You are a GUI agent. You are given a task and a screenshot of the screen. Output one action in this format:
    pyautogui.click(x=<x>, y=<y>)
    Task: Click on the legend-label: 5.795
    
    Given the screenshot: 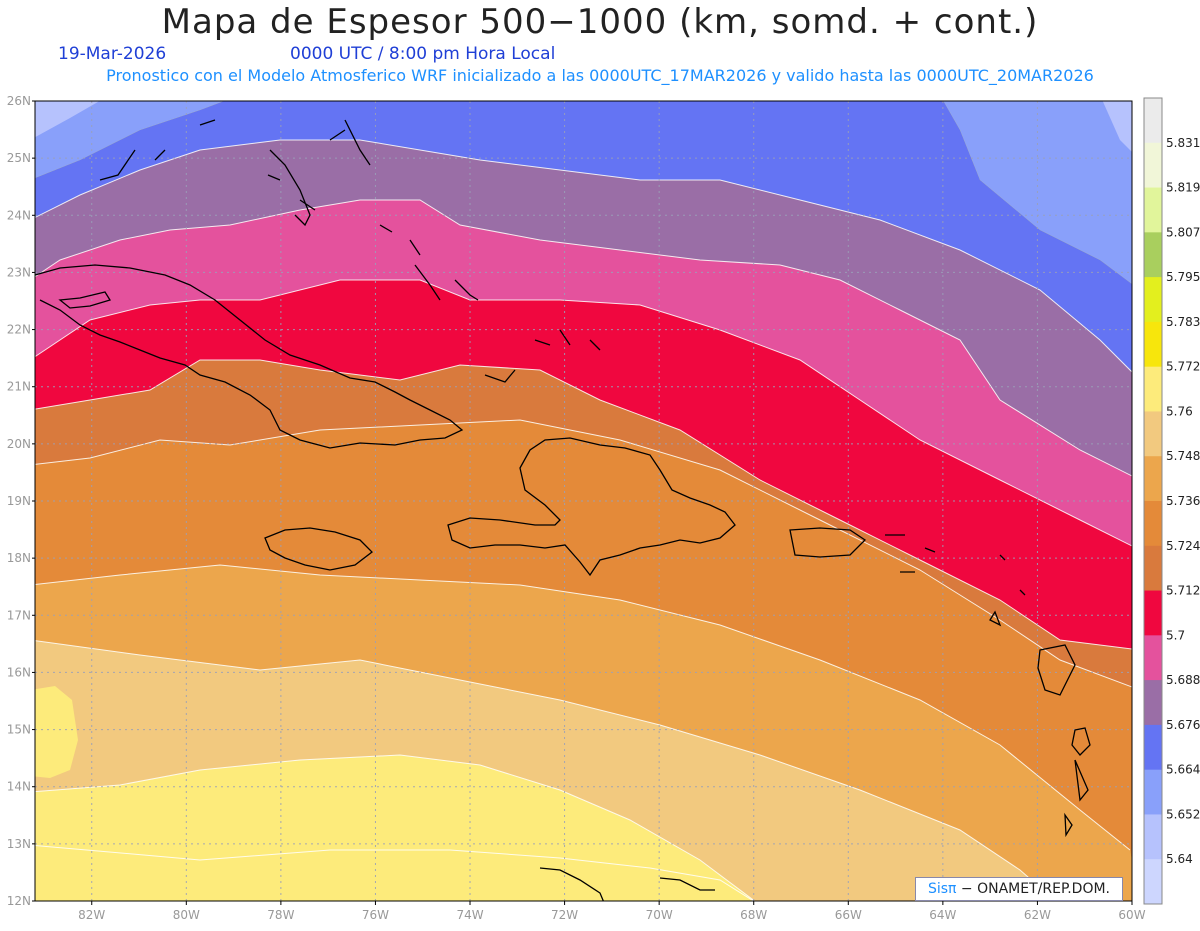 What is the action you would take?
    pyautogui.click(x=1183, y=277)
    